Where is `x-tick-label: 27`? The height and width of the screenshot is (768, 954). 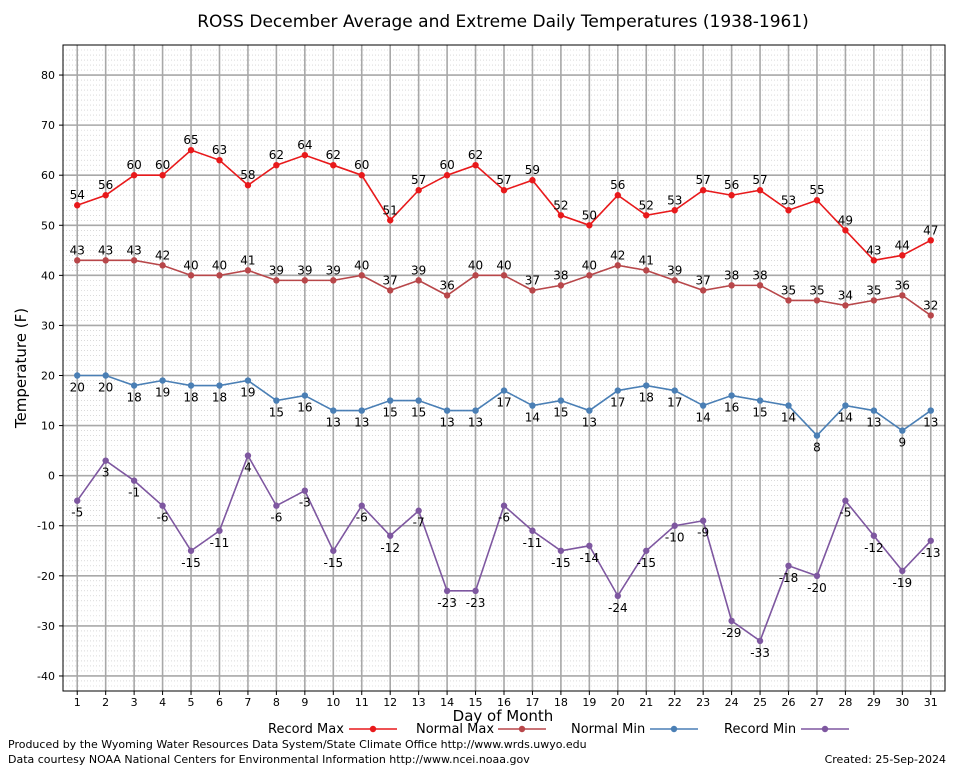
x-tick-label: 27 is located at coordinates (817, 702).